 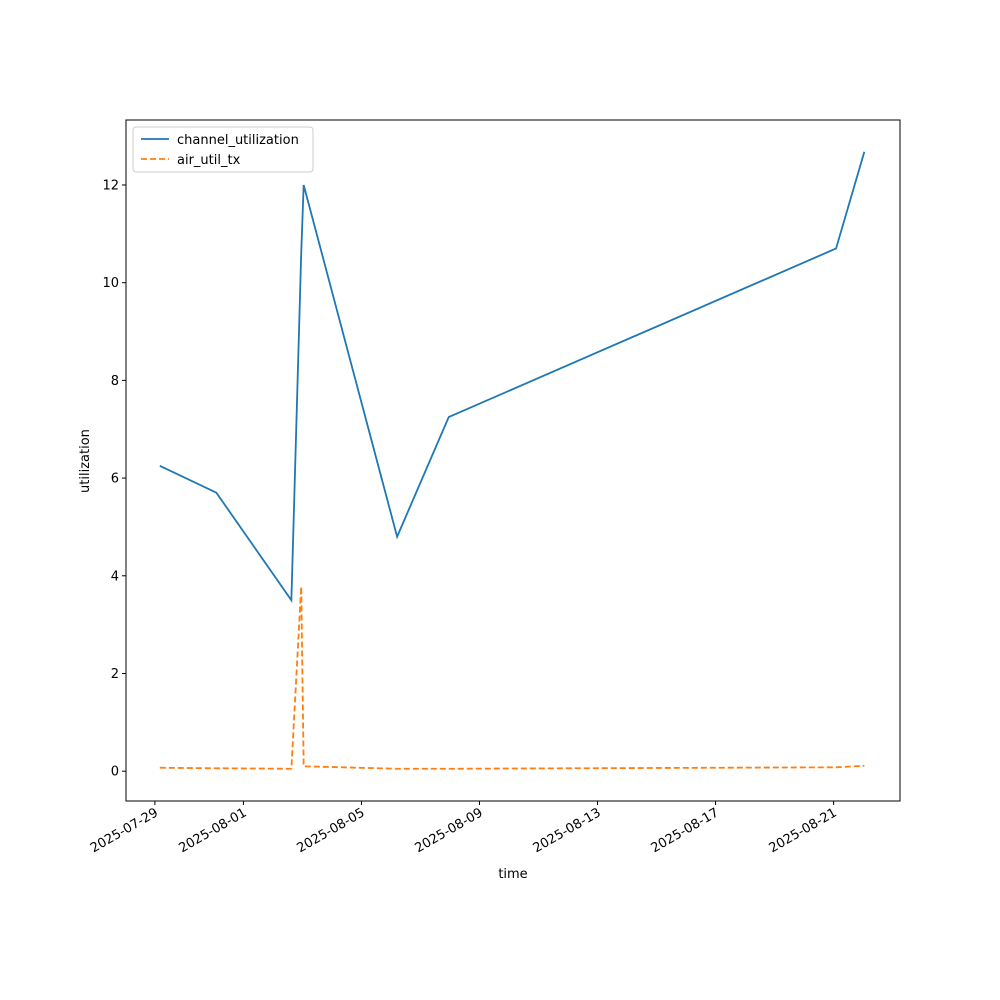 I want to click on x-tick-label: 2025-08-17, so click(x=685, y=830).